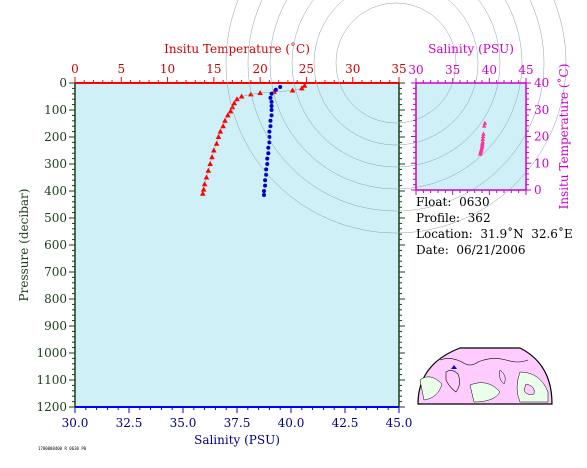 The height and width of the screenshot is (468, 587). What do you see at coordinates (526, 234) in the screenshot?
I see `location-value: 31.9˚N 32.6˚E` at bounding box center [526, 234].